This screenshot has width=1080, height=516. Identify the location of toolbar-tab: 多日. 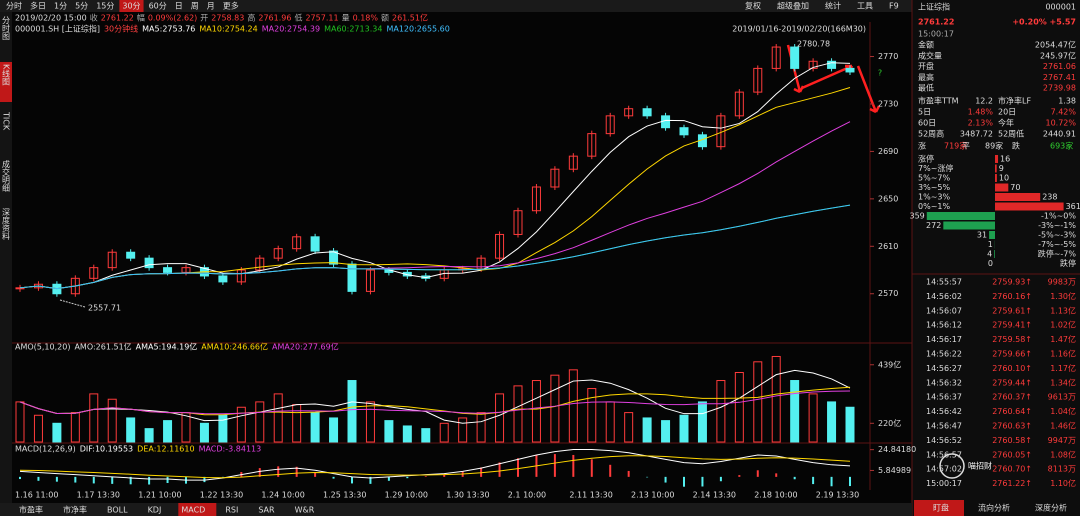
(38, 6).